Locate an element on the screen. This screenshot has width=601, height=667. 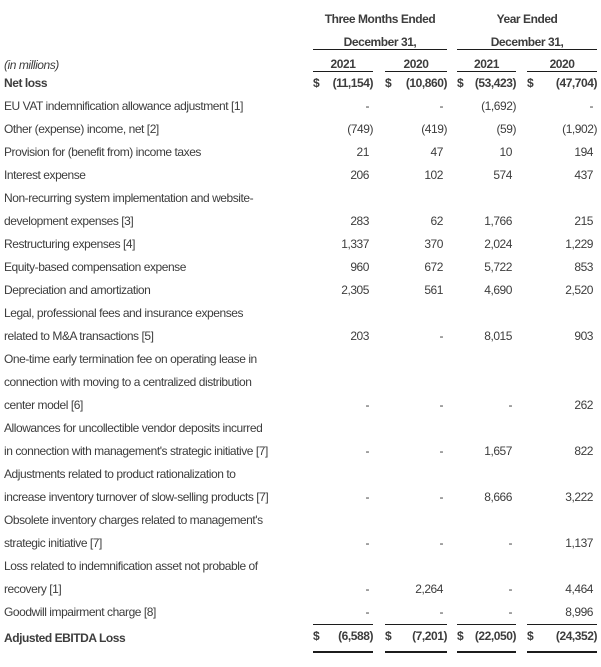
cell-value: 21 is located at coordinates (363, 152).